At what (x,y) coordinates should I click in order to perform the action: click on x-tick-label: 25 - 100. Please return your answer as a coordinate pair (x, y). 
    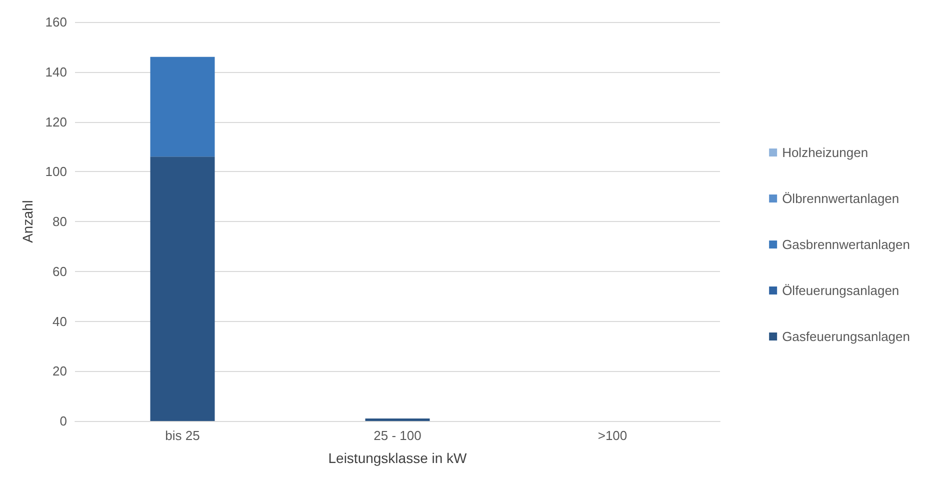
    Looking at the image, I should click on (398, 435).